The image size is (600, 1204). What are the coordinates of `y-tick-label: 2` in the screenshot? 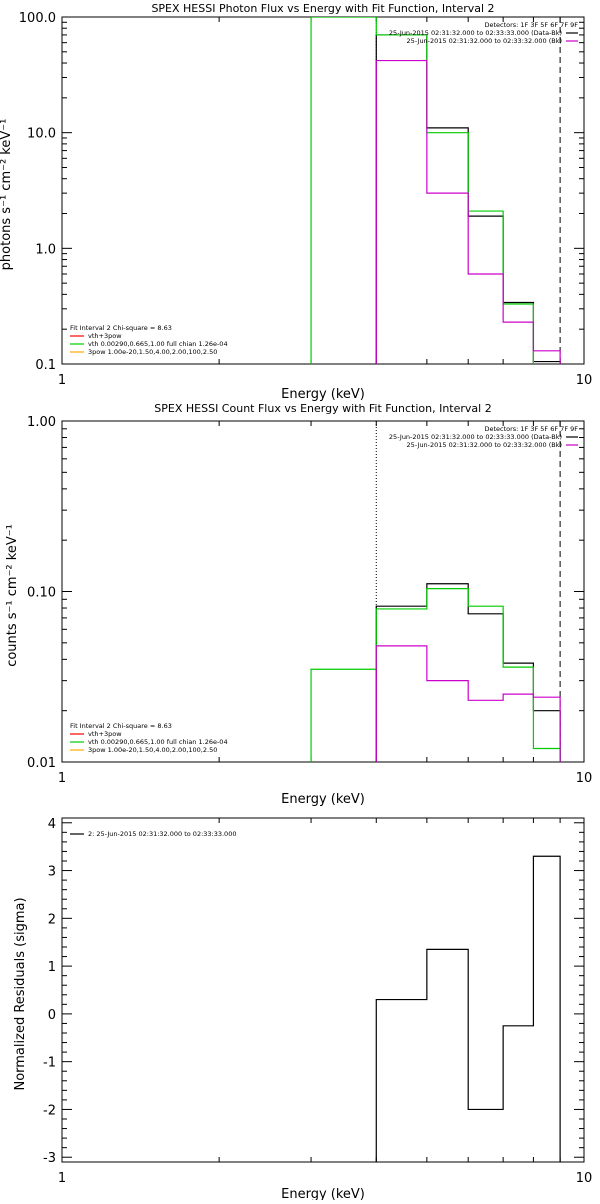 It's located at (52, 919).